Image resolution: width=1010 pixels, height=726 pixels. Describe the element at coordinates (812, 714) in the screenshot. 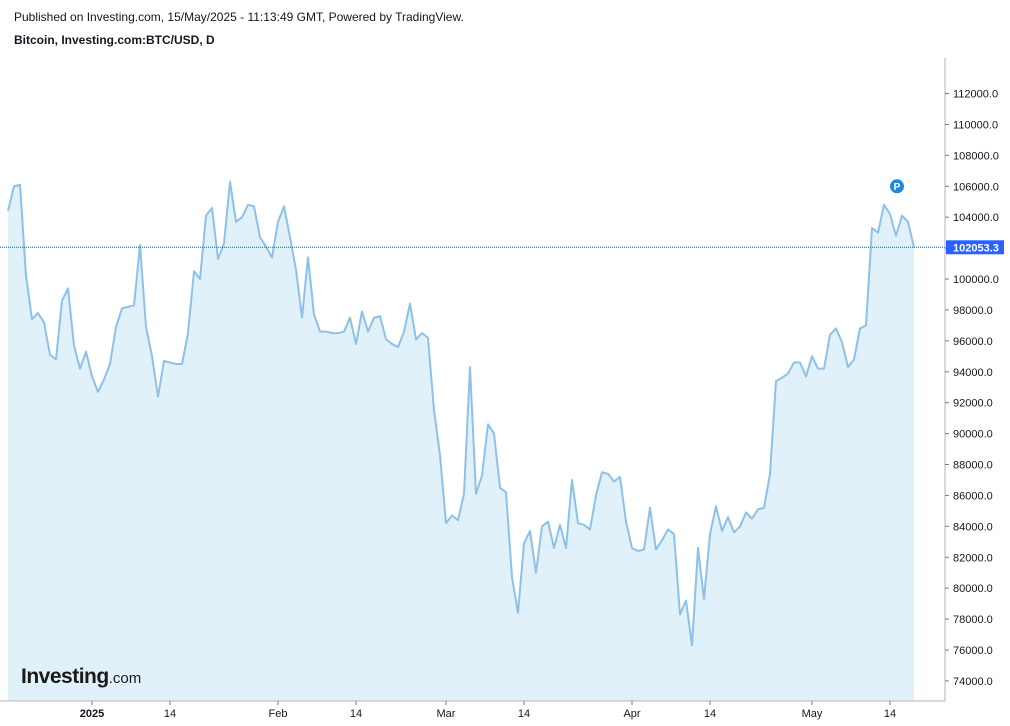

I see `x-tick-label: May` at that location.